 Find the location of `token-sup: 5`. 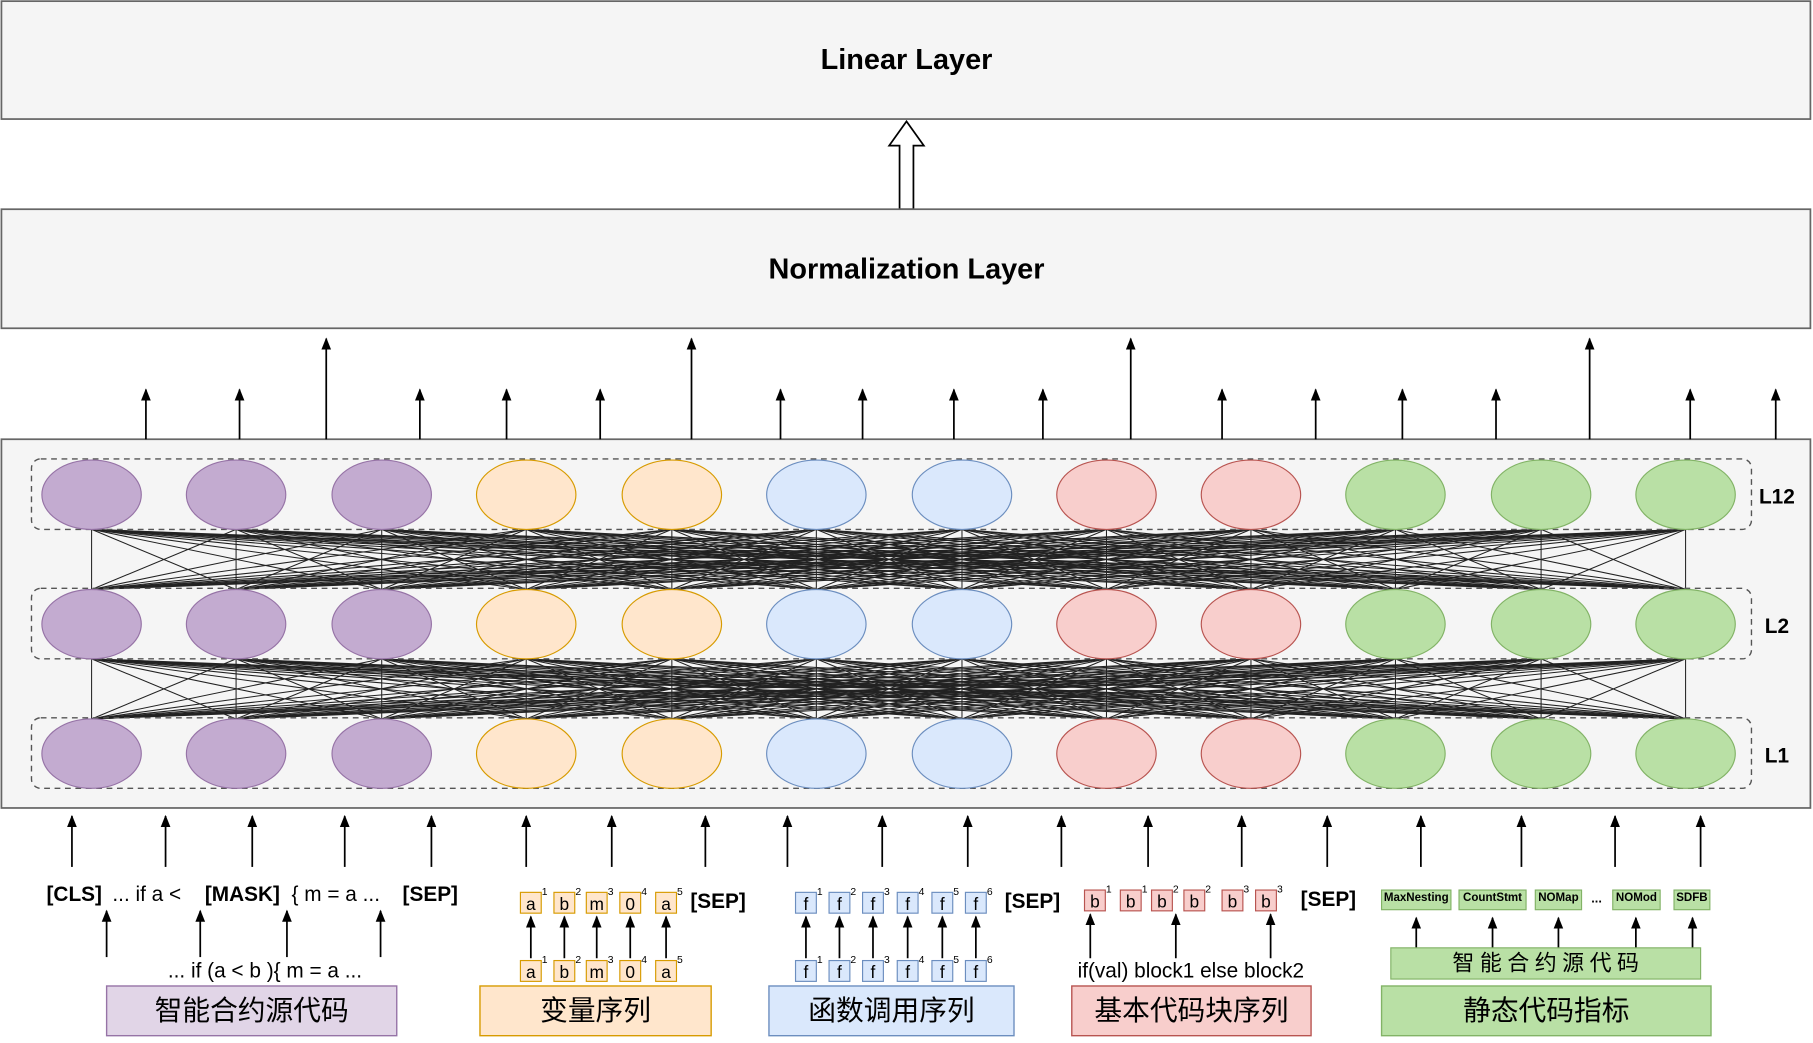

token-sup: 5 is located at coordinates (956, 960).